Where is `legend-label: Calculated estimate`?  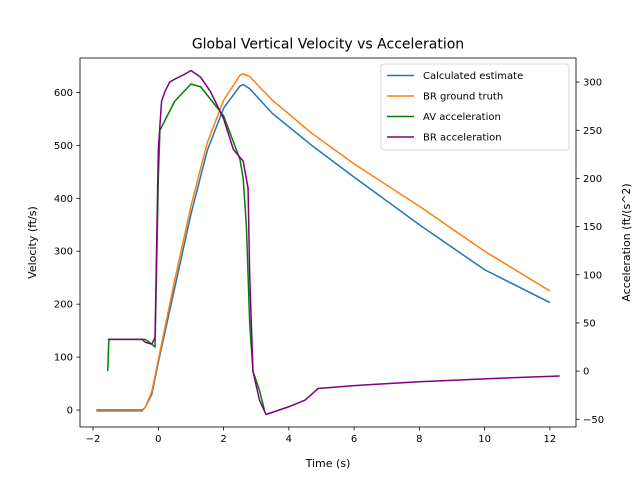
legend-label: Calculated estimate is located at coordinates (473, 76).